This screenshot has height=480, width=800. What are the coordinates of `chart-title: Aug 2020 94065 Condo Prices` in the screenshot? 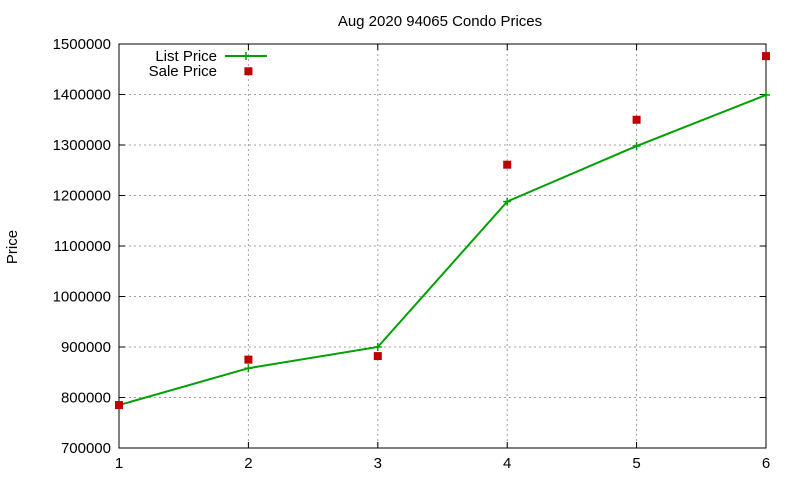 It's located at (440, 21).